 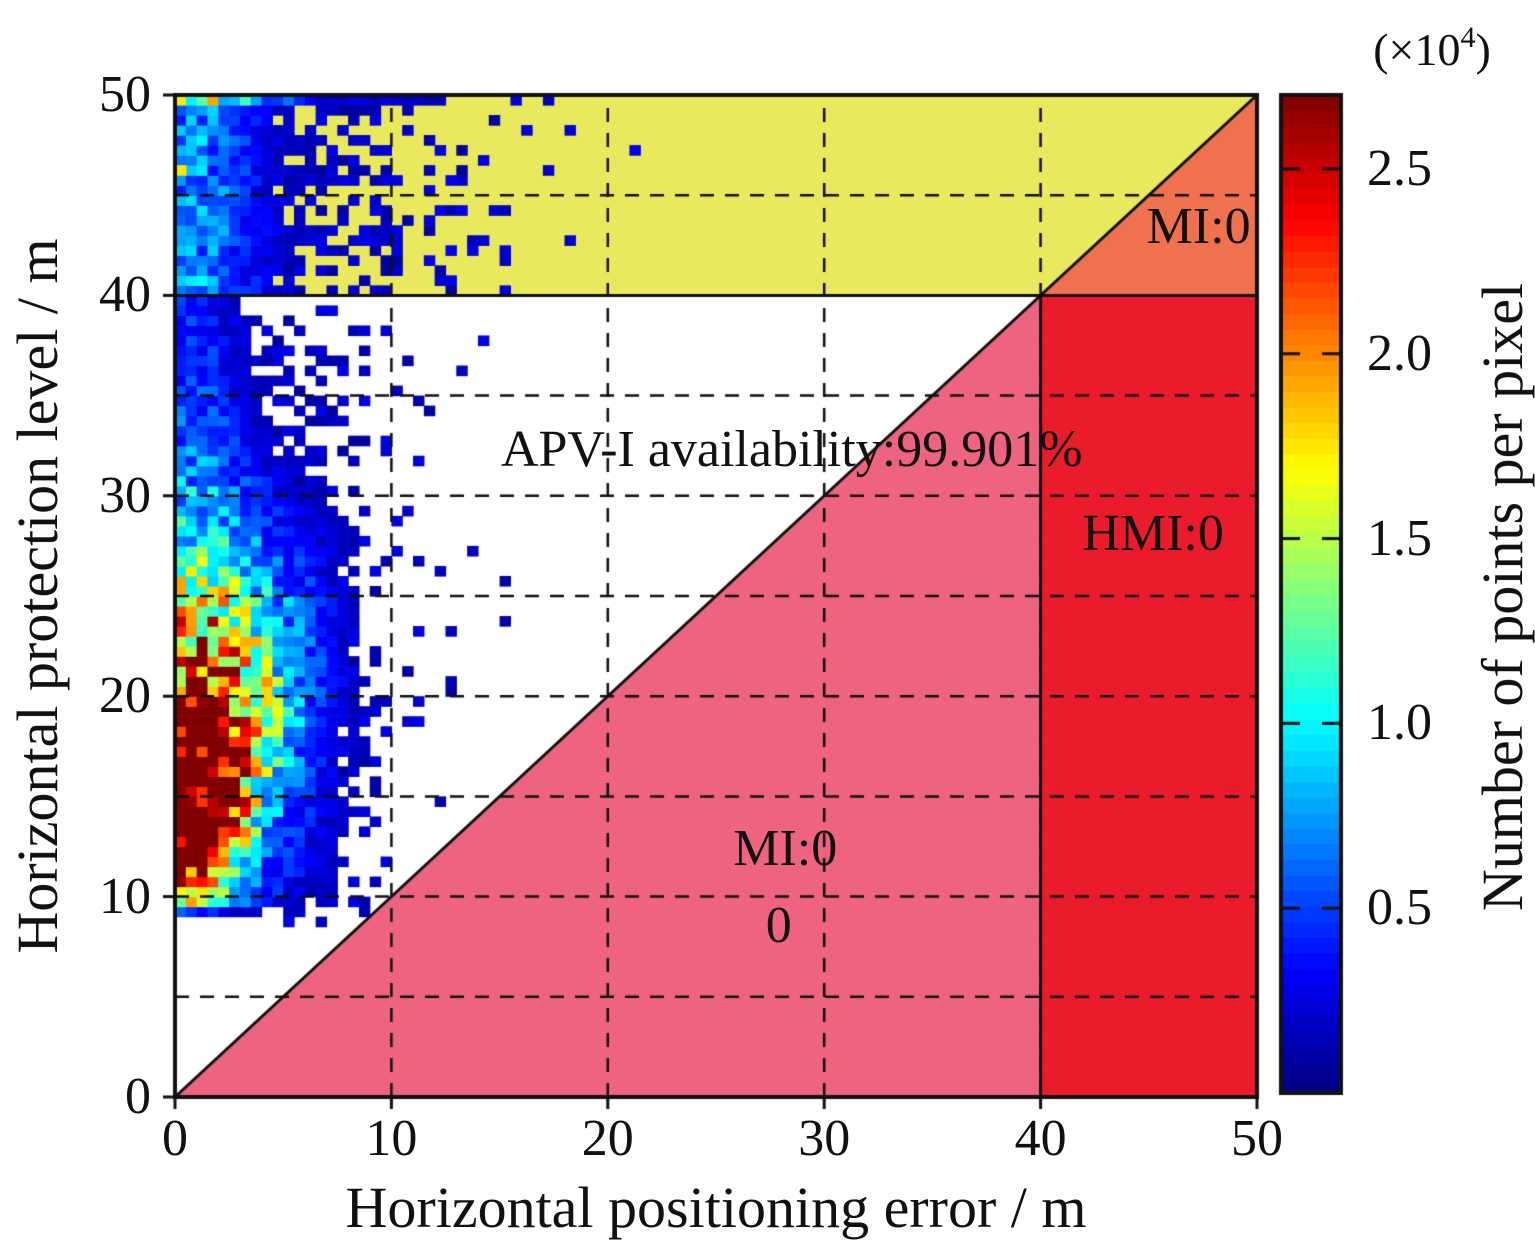 I want to click on scale-note-prefix: (×10, so click(x=1417, y=49).